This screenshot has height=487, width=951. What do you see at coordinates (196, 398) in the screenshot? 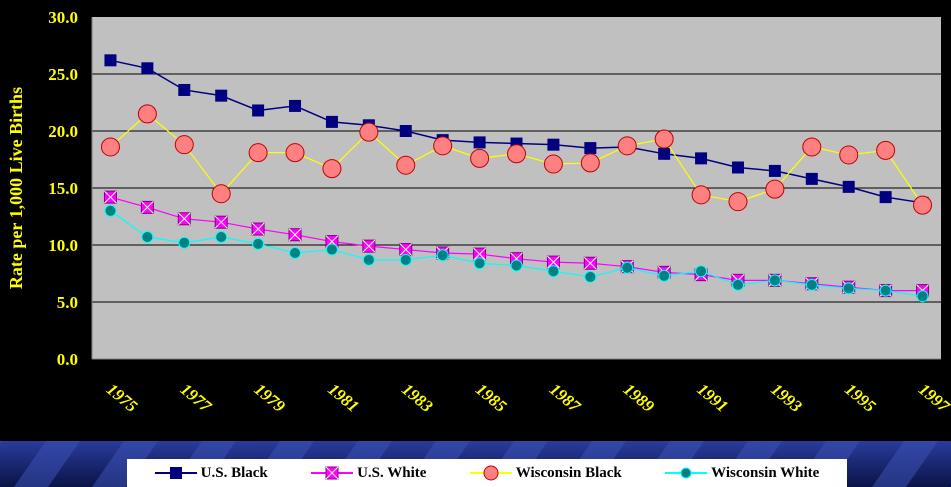
I see `x-tick-label: 1977` at bounding box center [196, 398].